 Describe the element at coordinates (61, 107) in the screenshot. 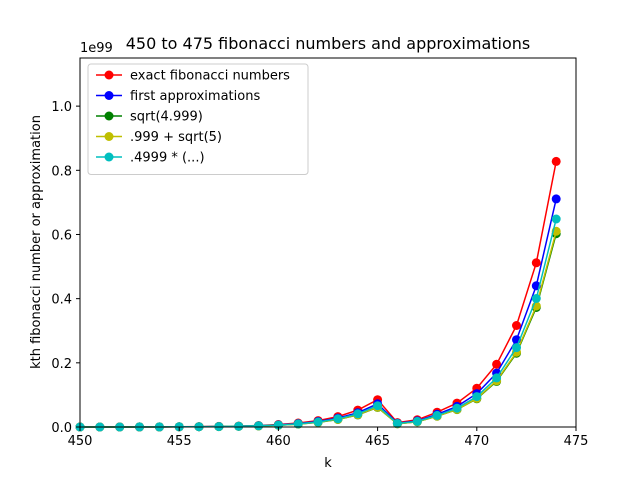

I see `y-tick-label: 1.0` at that location.